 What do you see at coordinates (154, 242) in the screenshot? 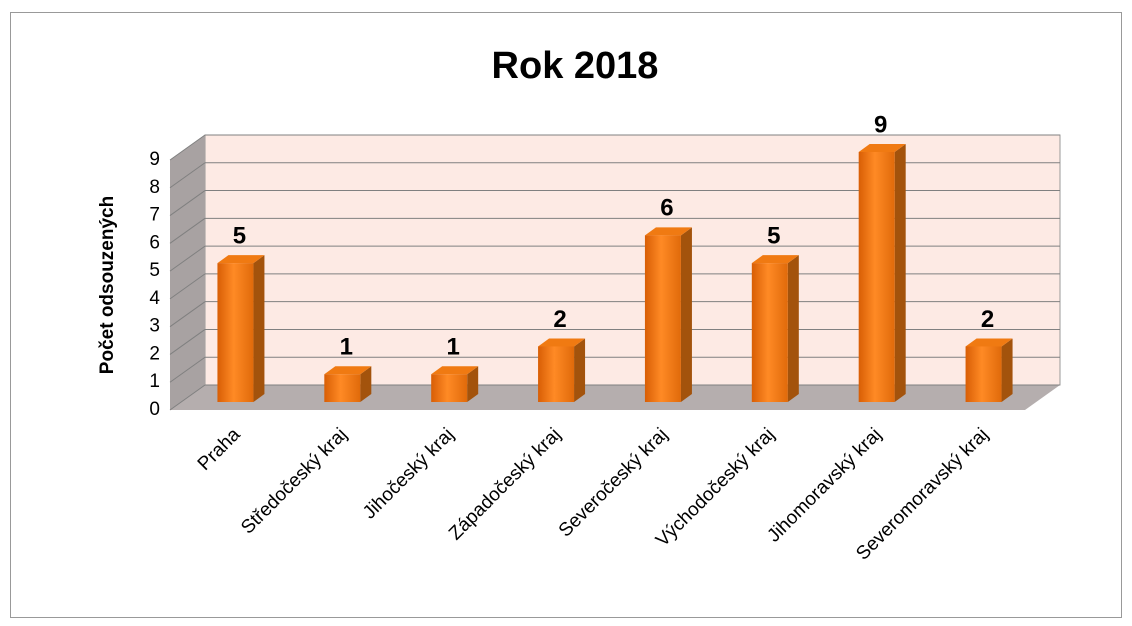
I see `y-tick-label: 6` at bounding box center [154, 242].